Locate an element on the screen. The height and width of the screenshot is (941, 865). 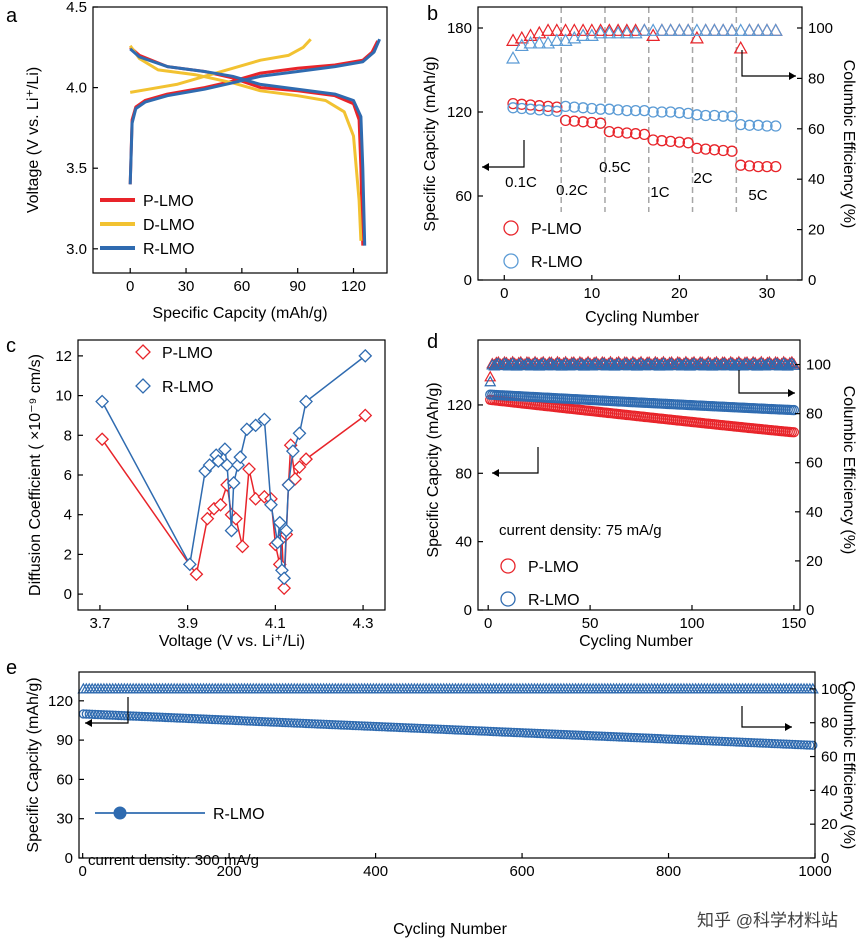
y-right-tick-label: 40 is located at coordinates (829, 790).